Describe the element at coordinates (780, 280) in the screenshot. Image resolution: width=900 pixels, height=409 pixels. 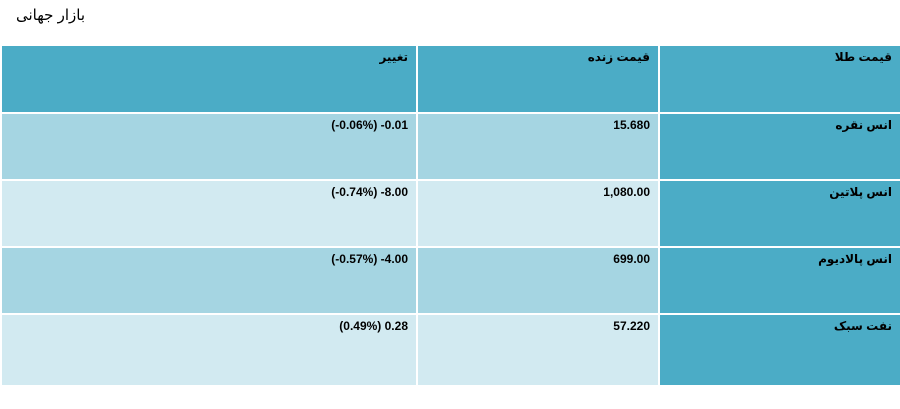
I see `row-name: انس پالادیوم` at that location.